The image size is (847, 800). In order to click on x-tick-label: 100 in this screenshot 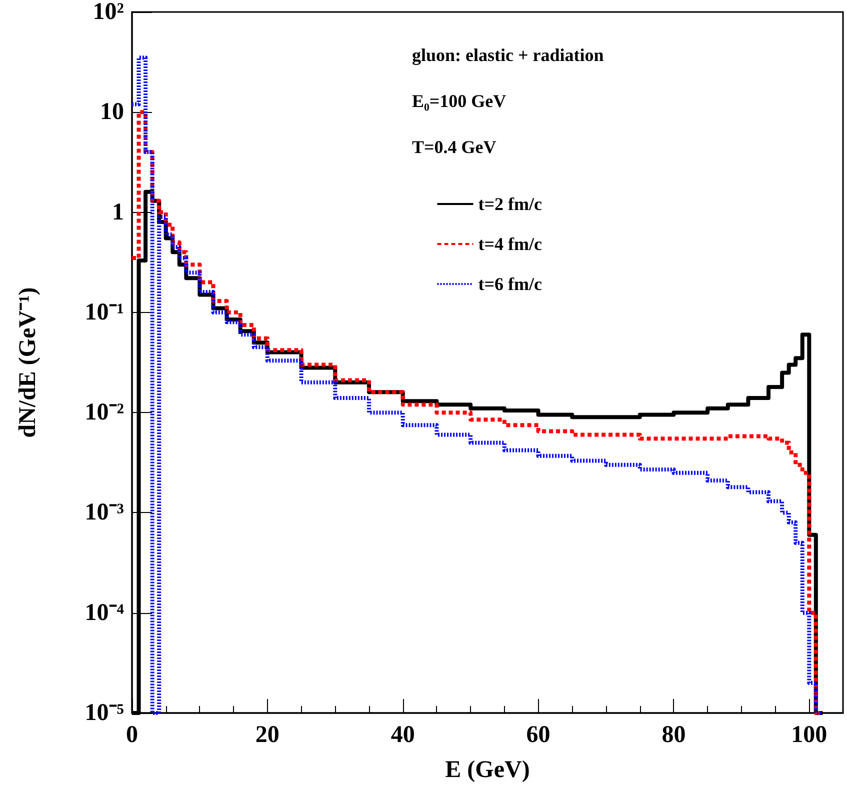, I will do `click(809, 735)`.